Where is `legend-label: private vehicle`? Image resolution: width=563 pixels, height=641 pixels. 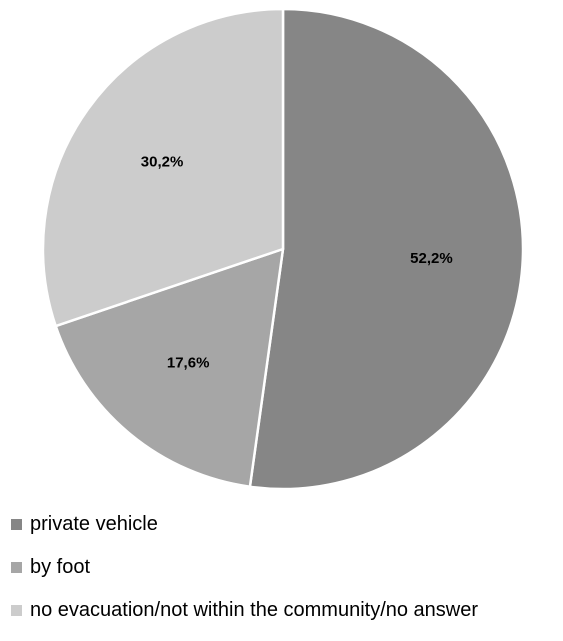 legend-label: private vehicle is located at coordinates (94, 524).